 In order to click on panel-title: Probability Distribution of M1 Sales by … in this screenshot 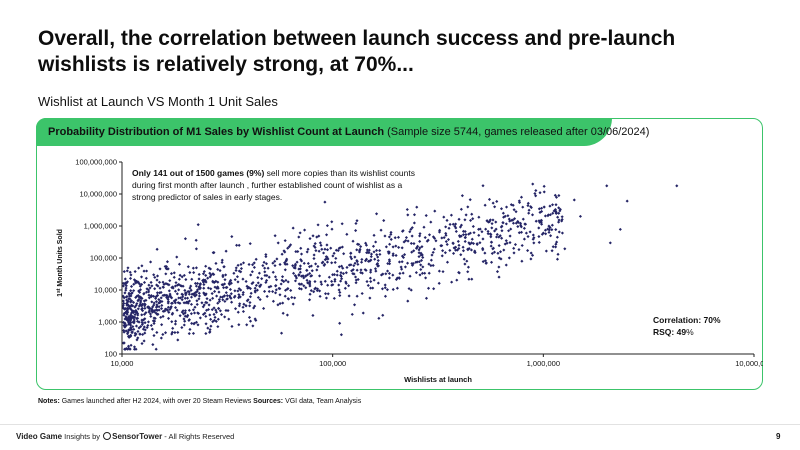, I will do `click(216, 132)`.